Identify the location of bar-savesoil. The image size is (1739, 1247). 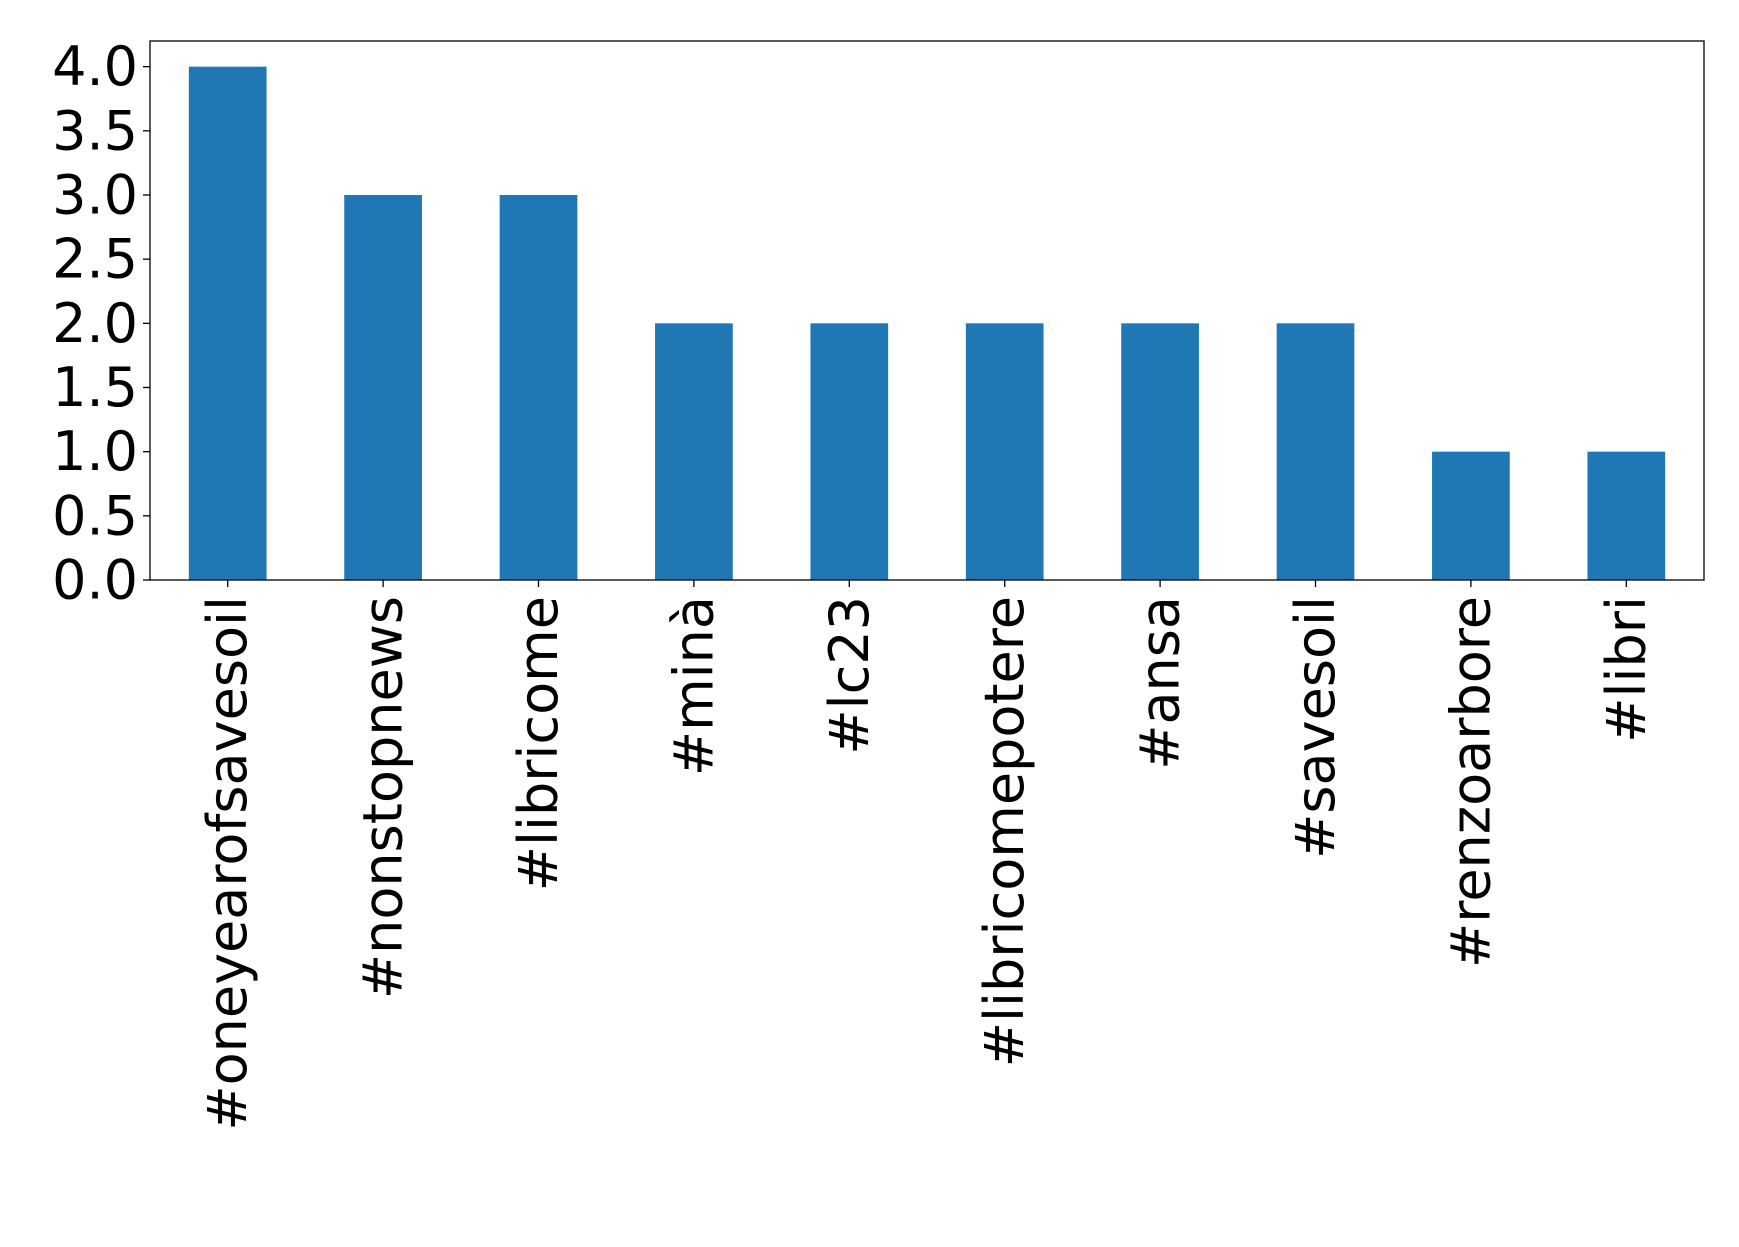
(1315, 451).